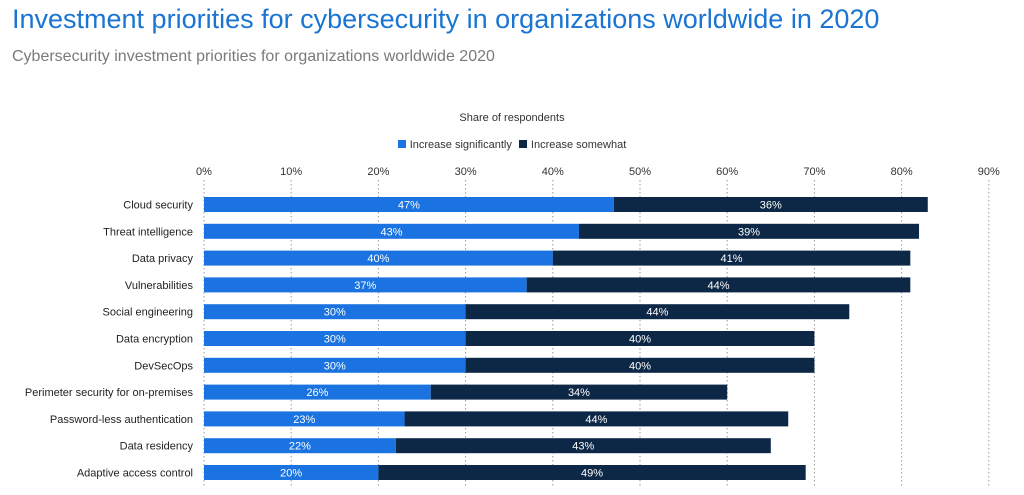 The width and height of the screenshot is (1024, 495). Describe the element at coordinates (109, 393) in the screenshot. I see `category-label: Perimeter security for on-premises` at that location.